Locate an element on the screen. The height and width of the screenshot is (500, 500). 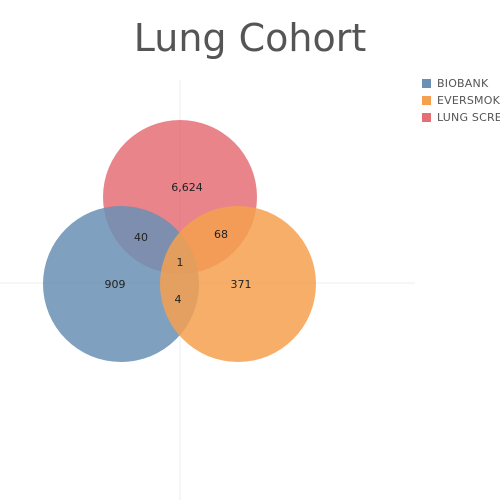
legend-item-eversmoker: EVERSMOKER is located at coordinates (461, 100).